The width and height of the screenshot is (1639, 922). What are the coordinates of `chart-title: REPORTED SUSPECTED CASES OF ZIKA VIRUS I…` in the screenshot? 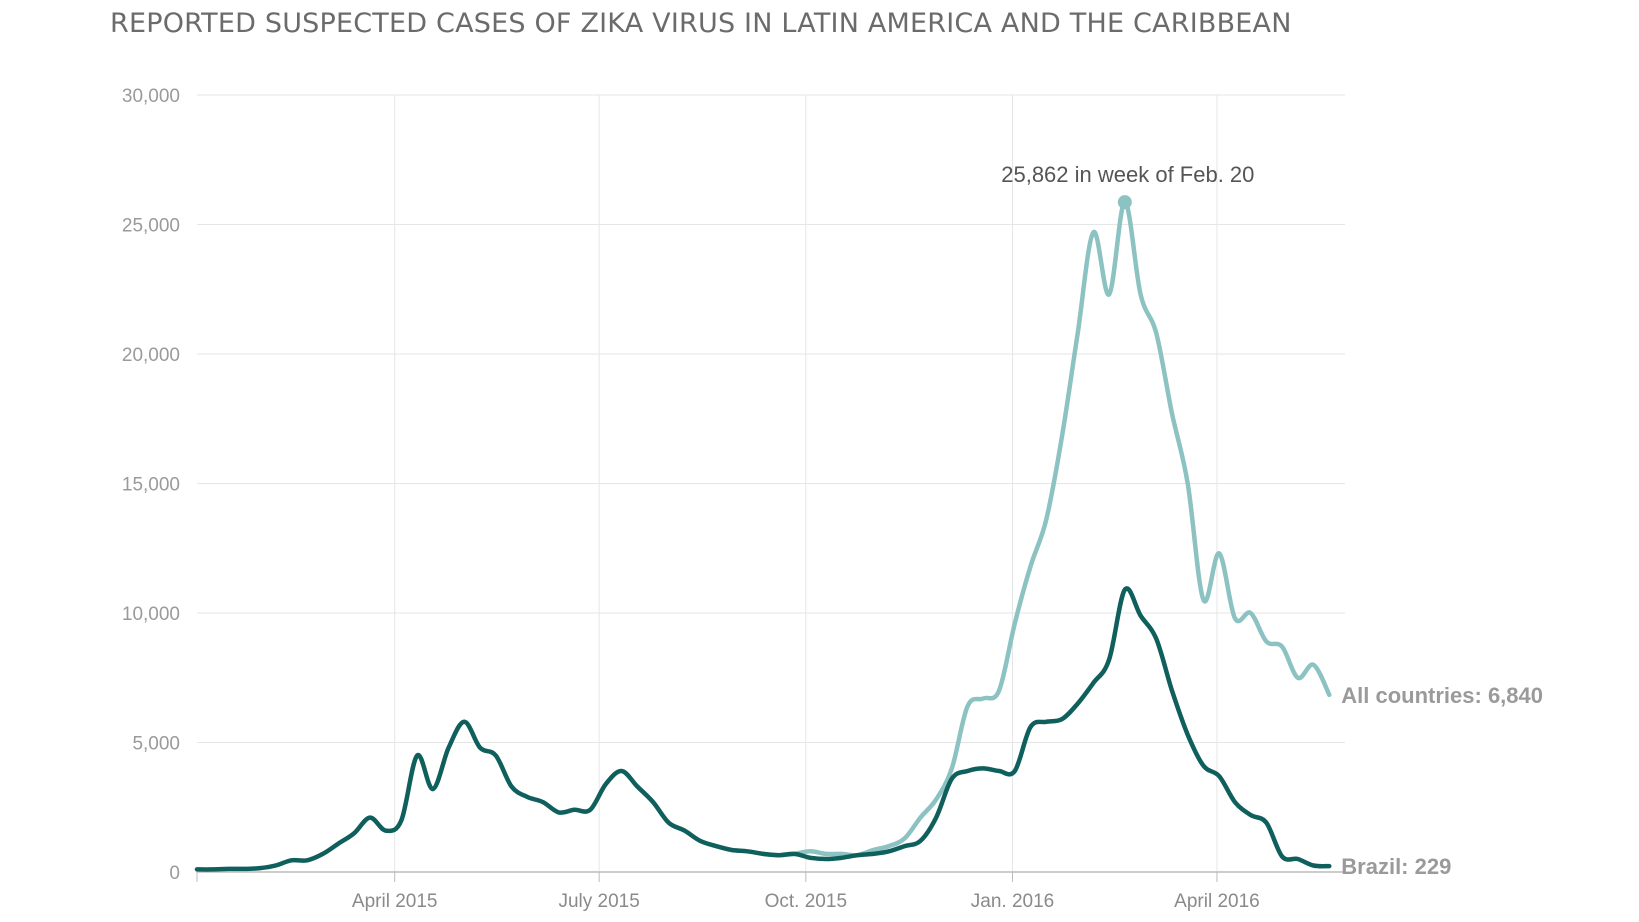 It's located at (701, 23).